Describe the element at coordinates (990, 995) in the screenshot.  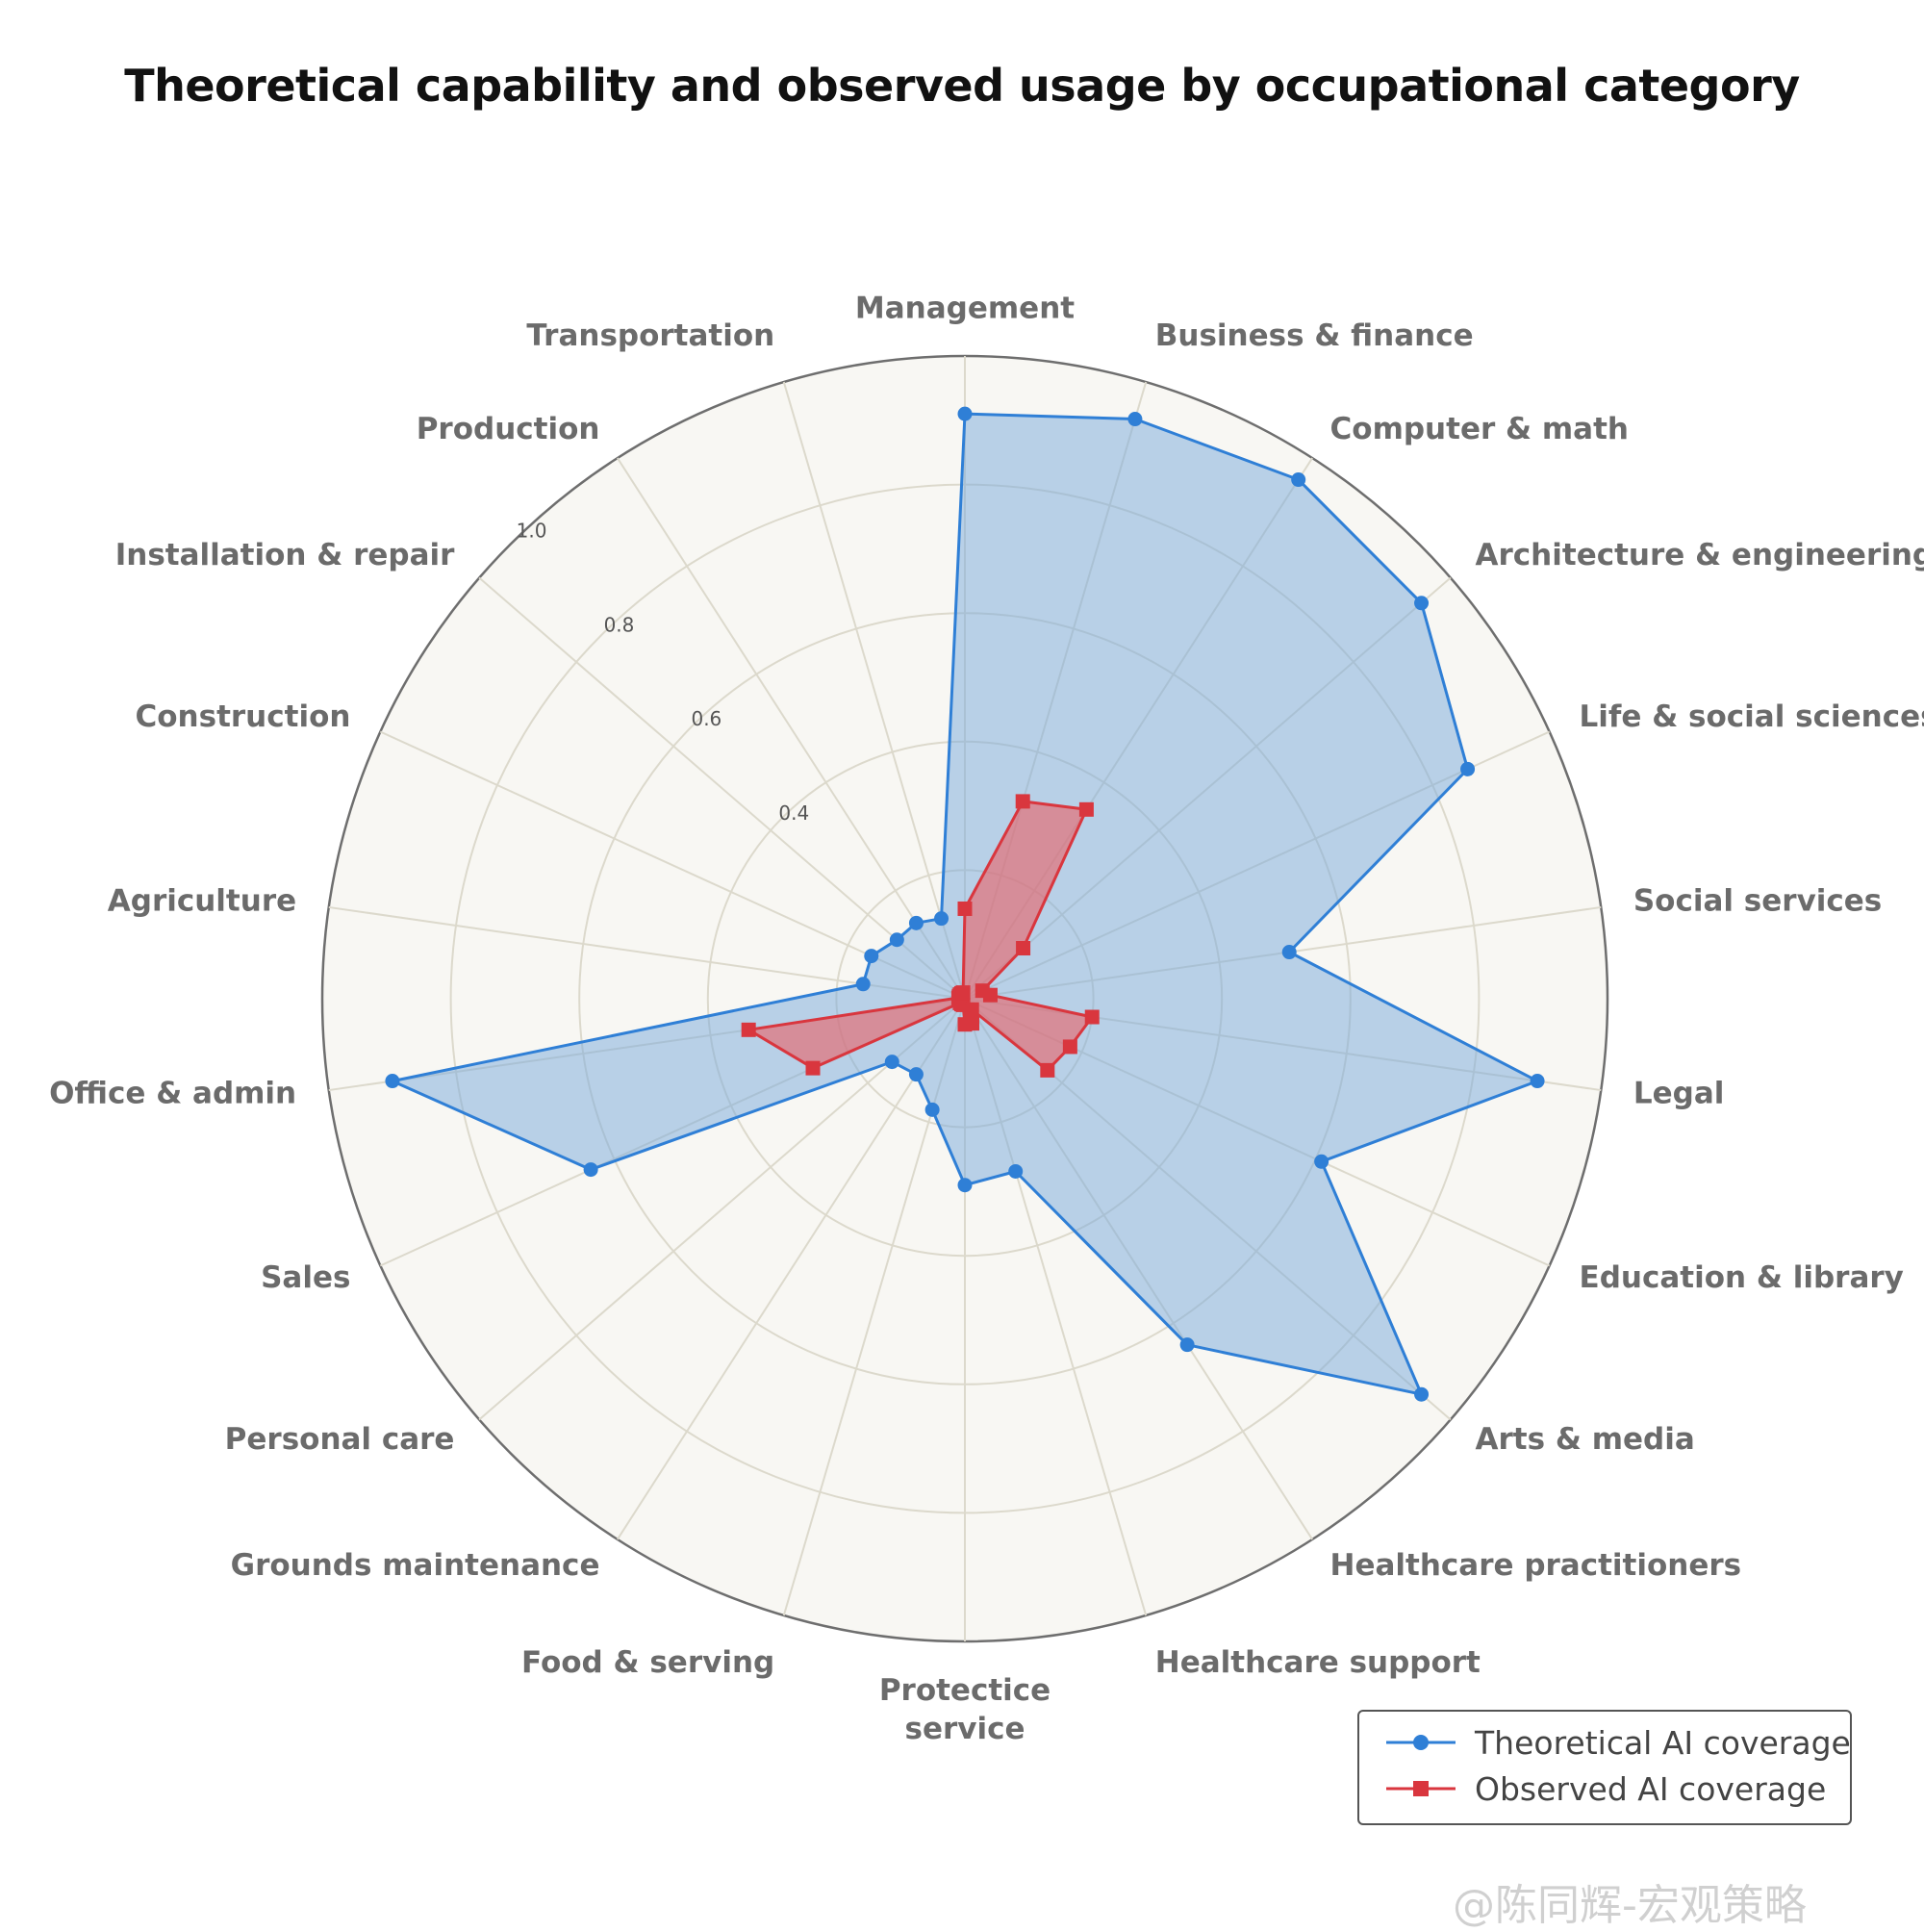
I see `point-observed-social-services` at that location.